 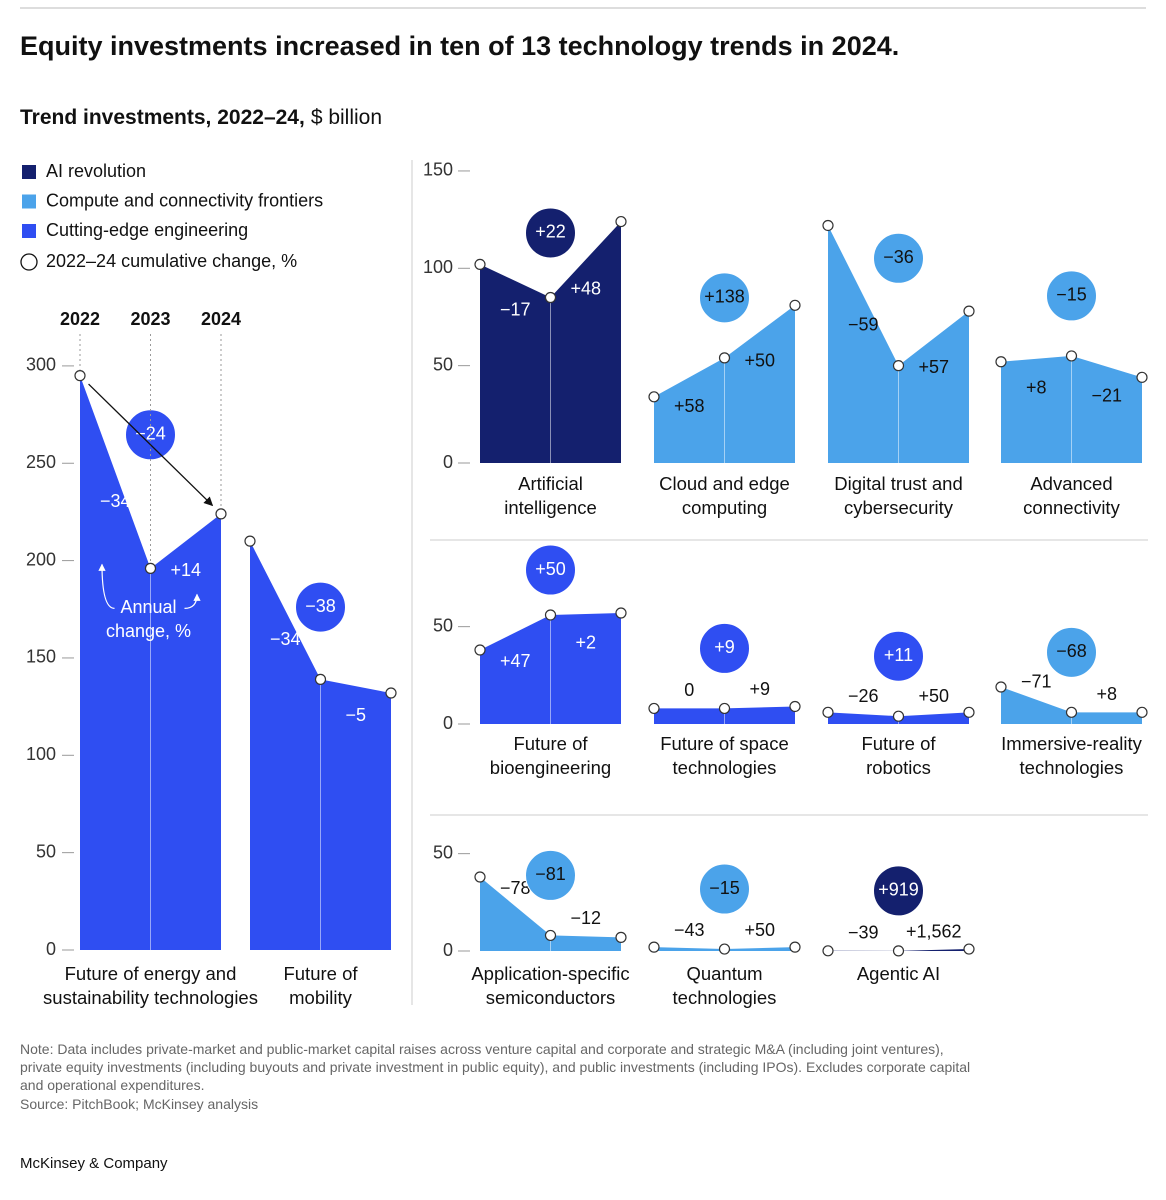 What do you see at coordinates (550, 483) in the screenshot?
I see `trend-name: Artificial` at bounding box center [550, 483].